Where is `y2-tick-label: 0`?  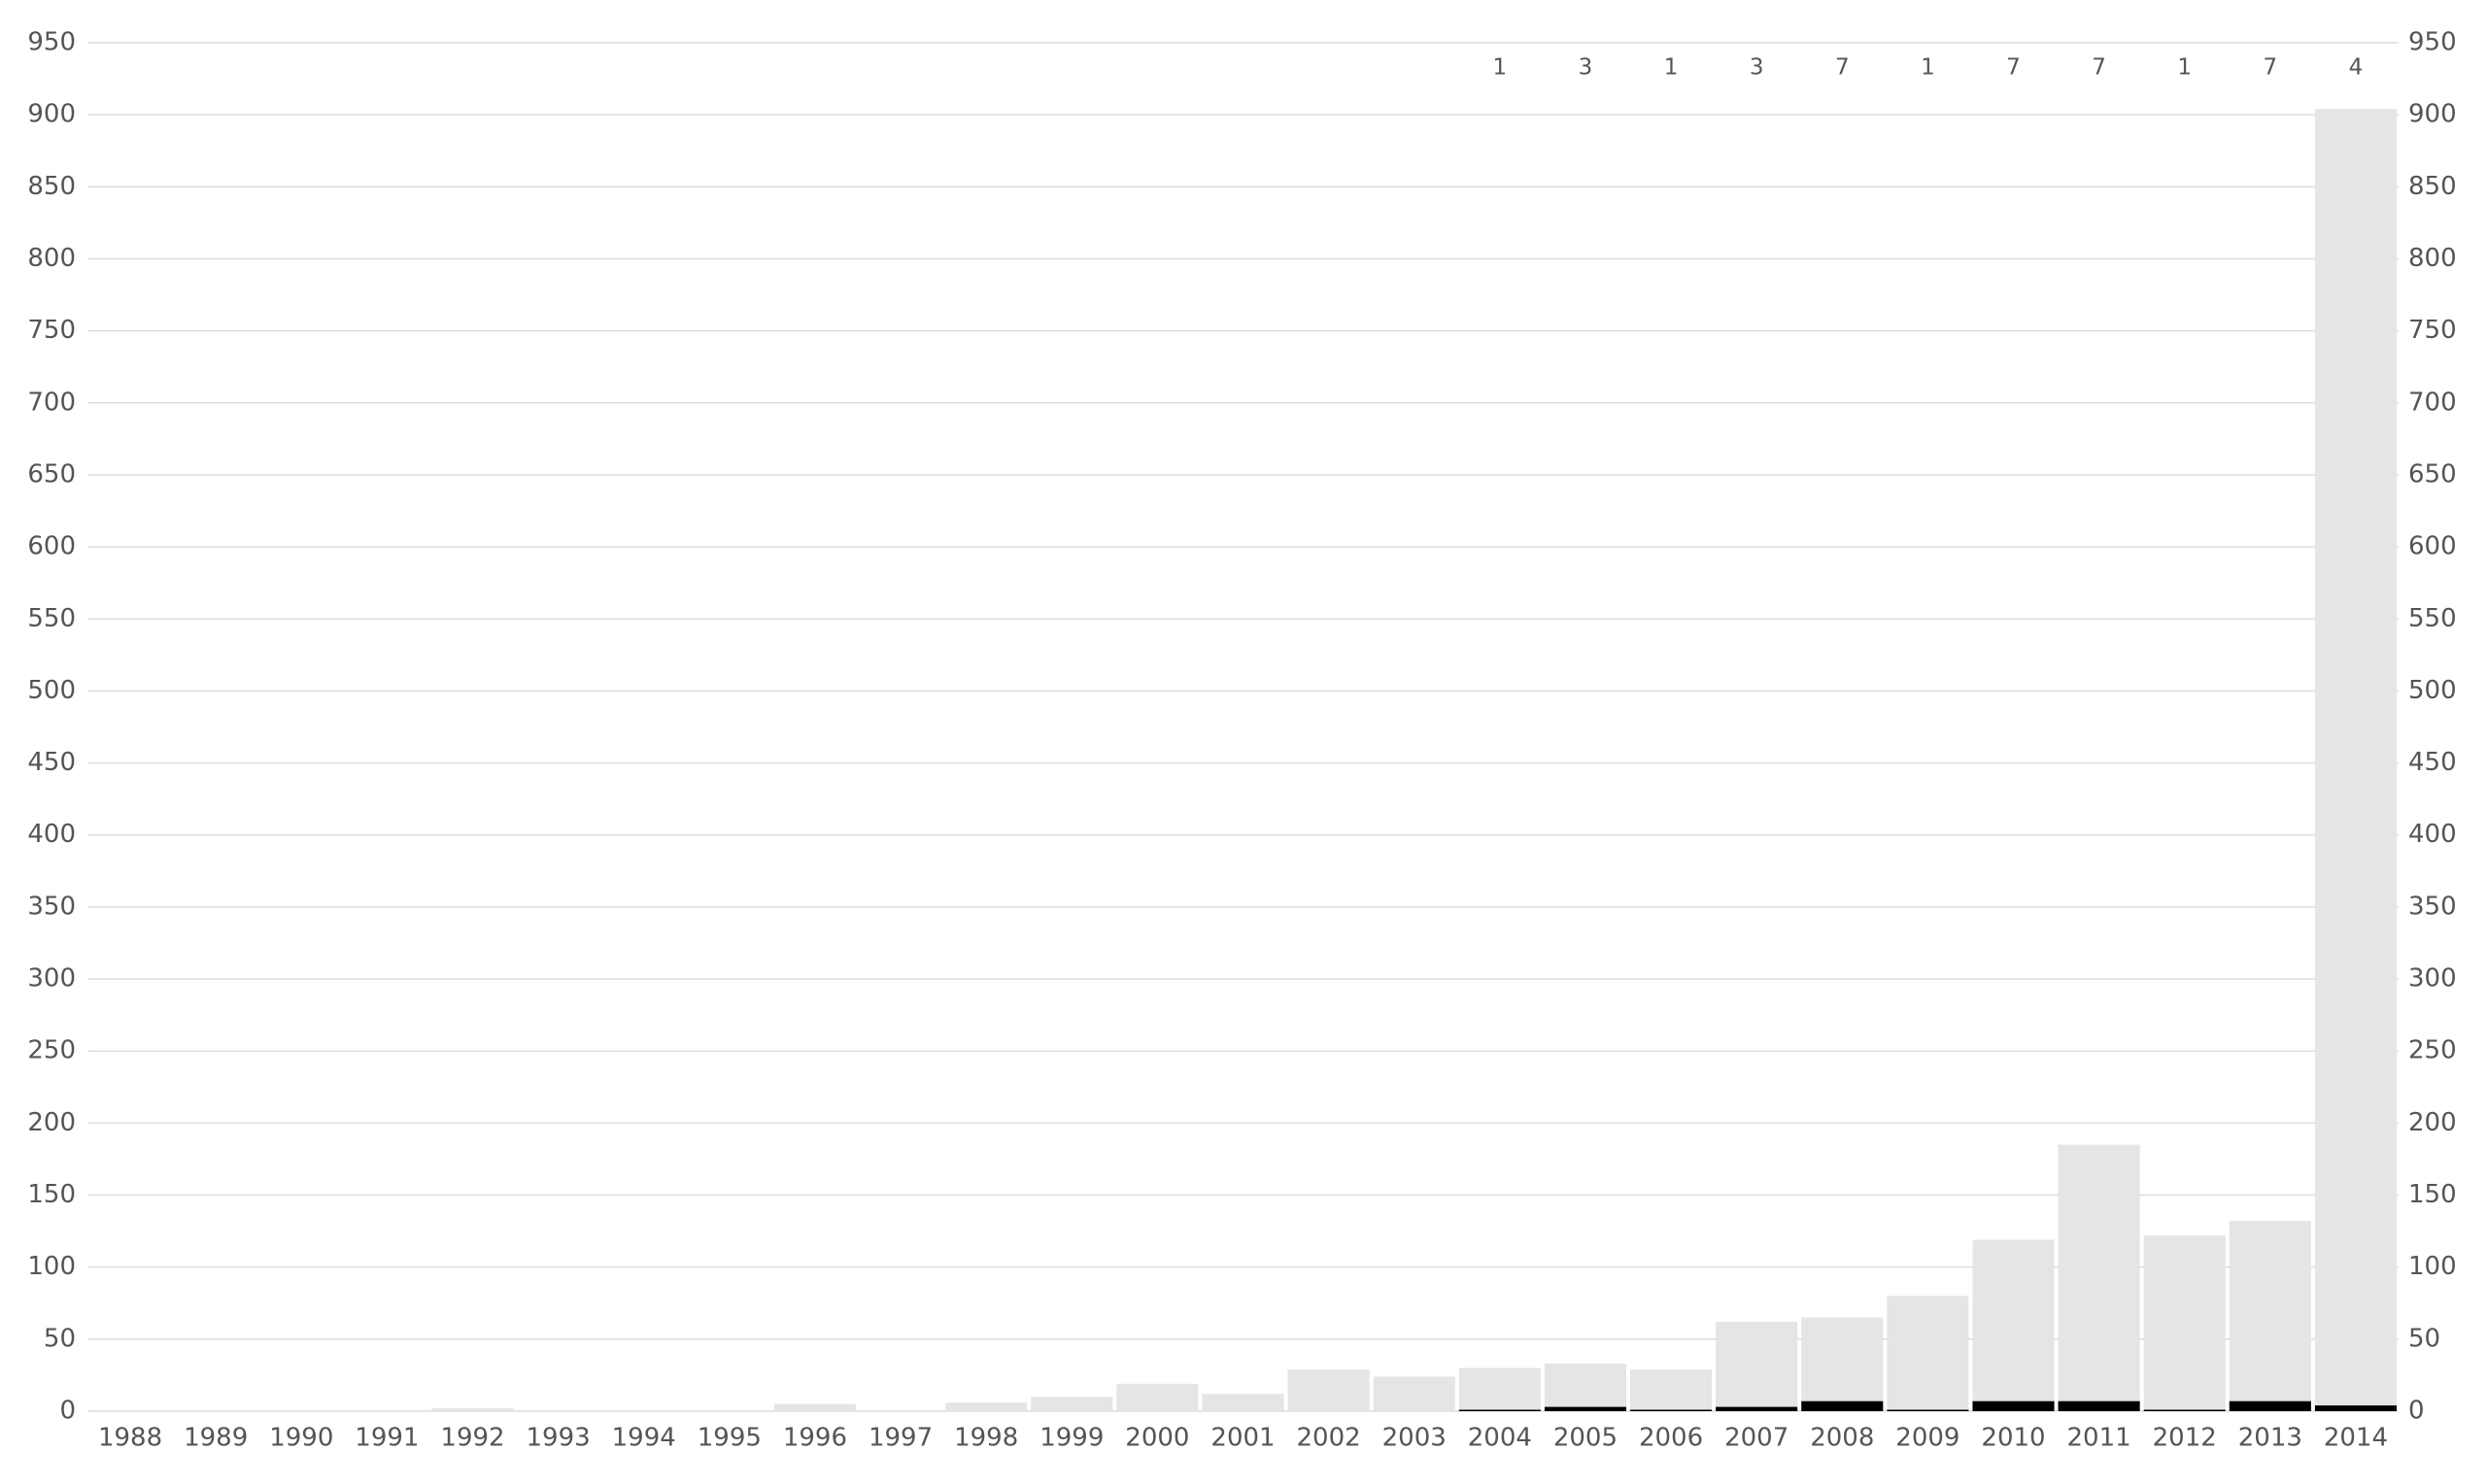 y2-tick-label: 0 is located at coordinates (2416, 1411).